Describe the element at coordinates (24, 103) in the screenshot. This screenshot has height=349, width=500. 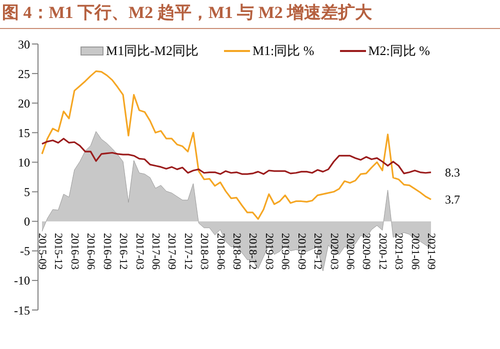
I see `y-tick-label: 20` at that location.